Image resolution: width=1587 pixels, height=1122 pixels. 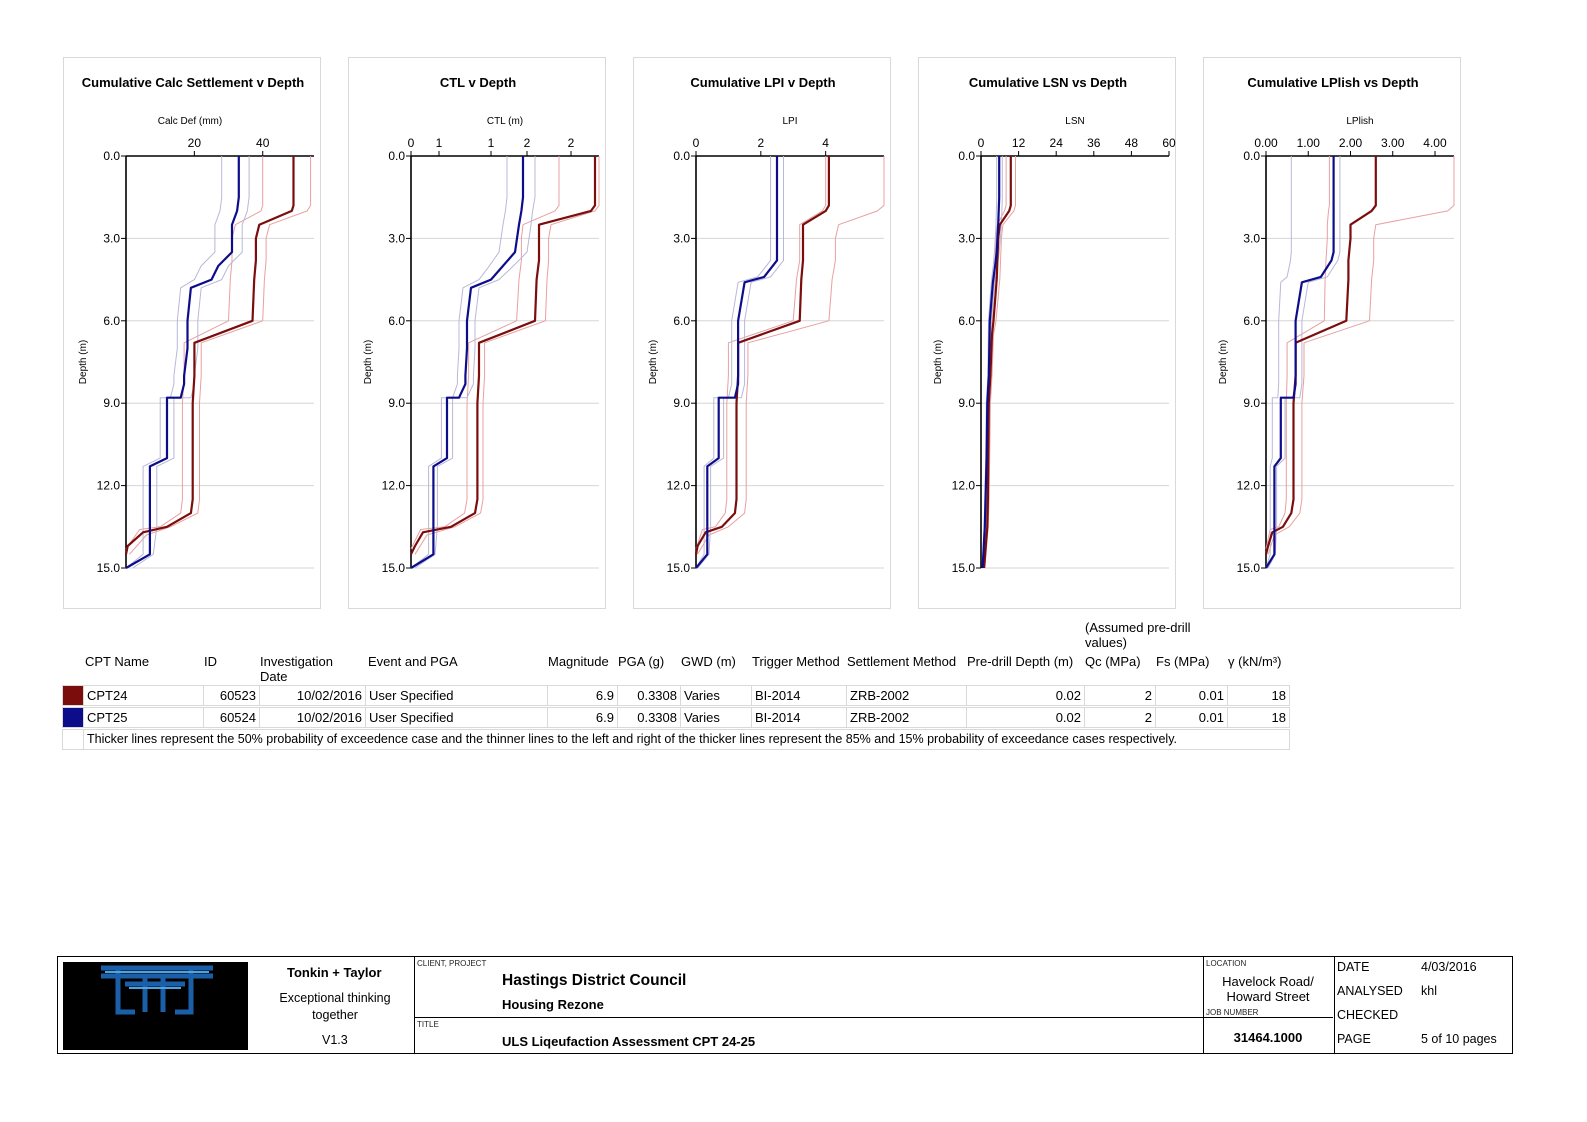 I want to click on x-tick-label: 12, so click(x=1019, y=143).